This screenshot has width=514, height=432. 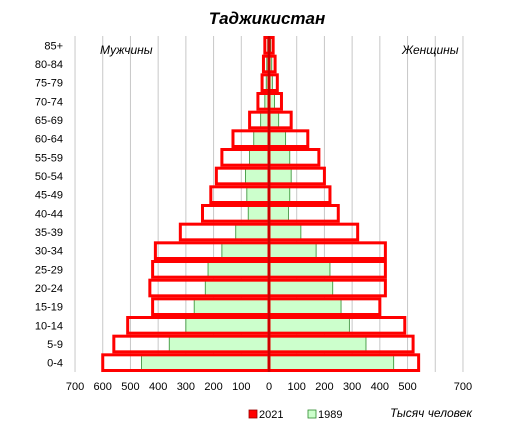 What do you see at coordinates (430, 50) in the screenshot?
I see `female-label: Женщины` at bounding box center [430, 50].